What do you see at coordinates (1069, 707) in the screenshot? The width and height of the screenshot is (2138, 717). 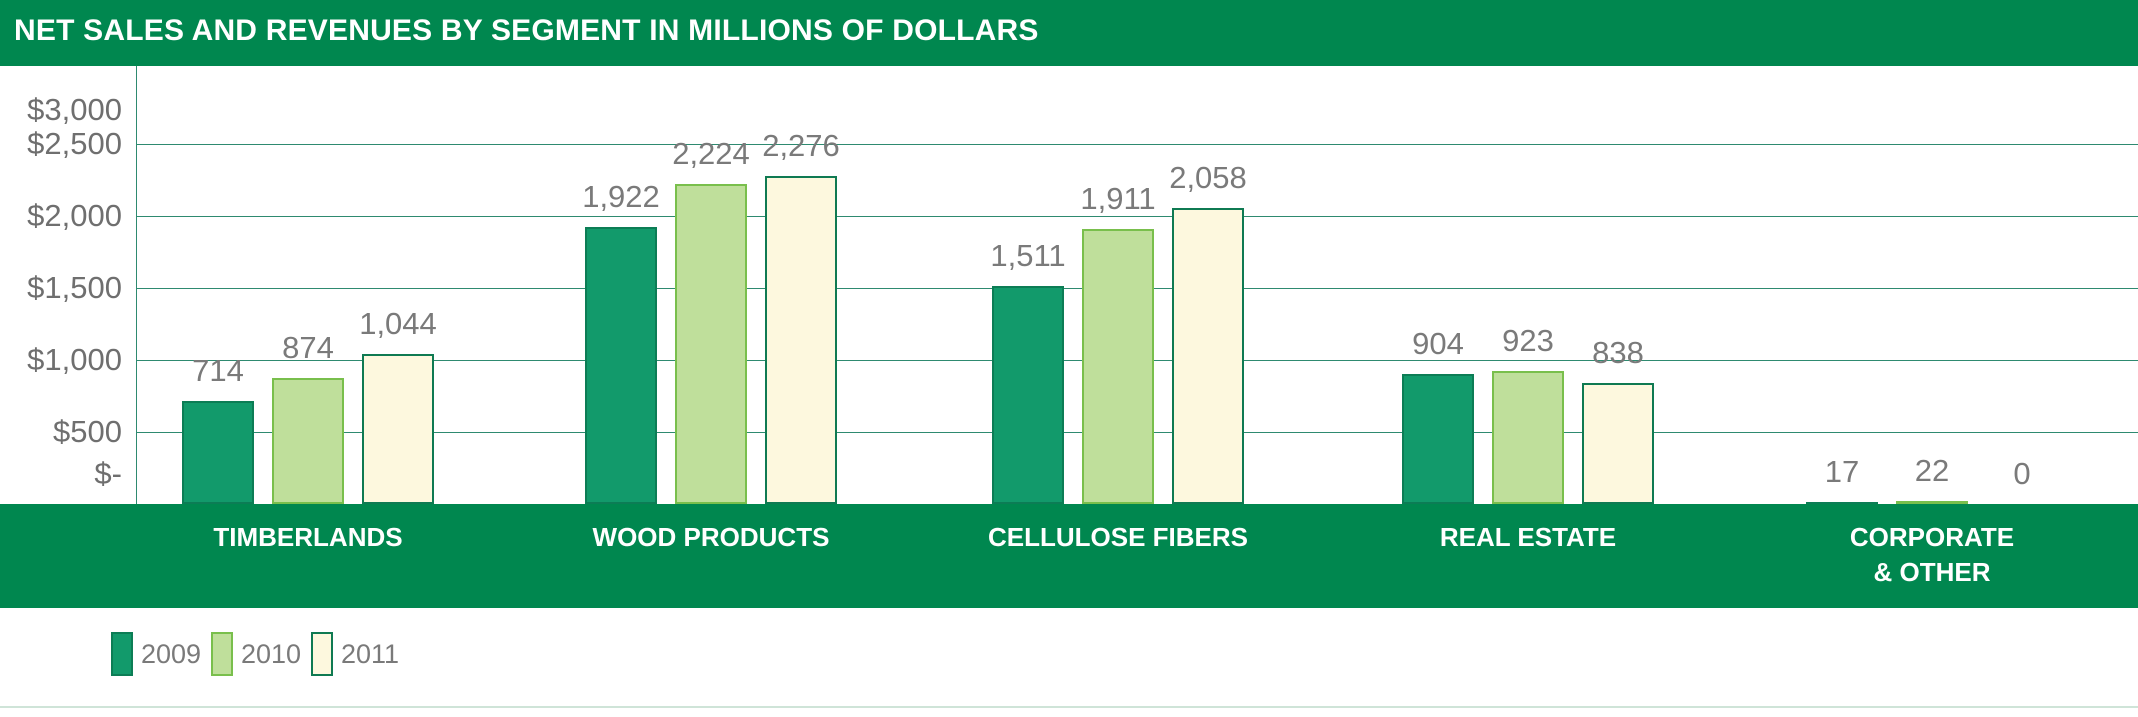 I see `bottom-rule` at bounding box center [1069, 707].